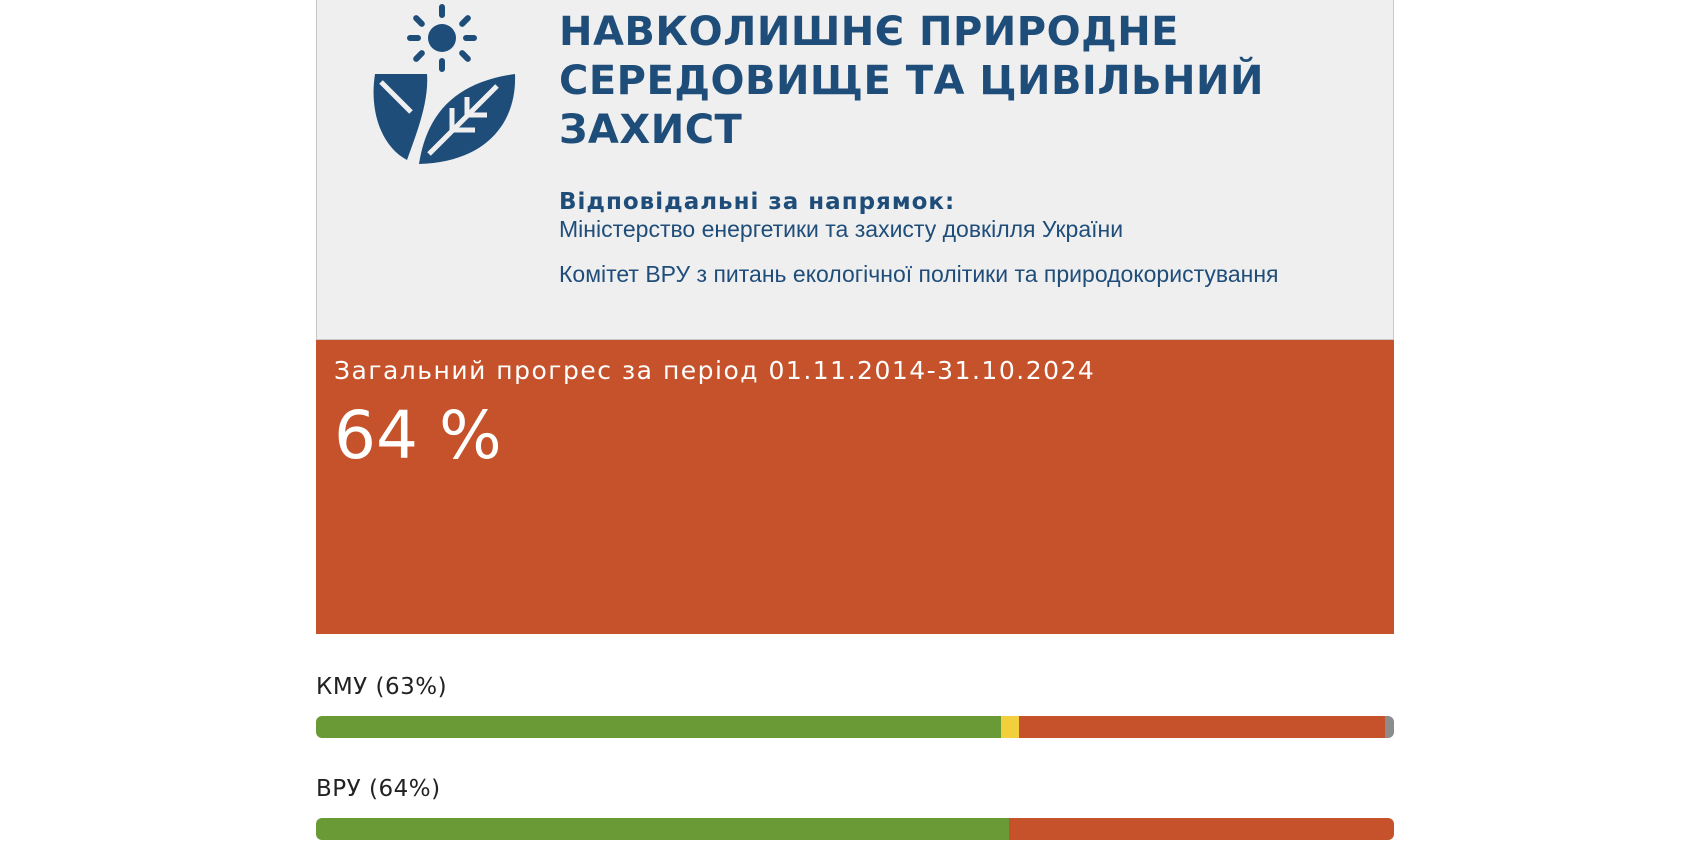 This screenshot has width=1700, height=850. What do you see at coordinates (757, 202) in the screenshot?
I see `responsible-label: Відповідальні за напрямок:` at bounding box center [757, 202].